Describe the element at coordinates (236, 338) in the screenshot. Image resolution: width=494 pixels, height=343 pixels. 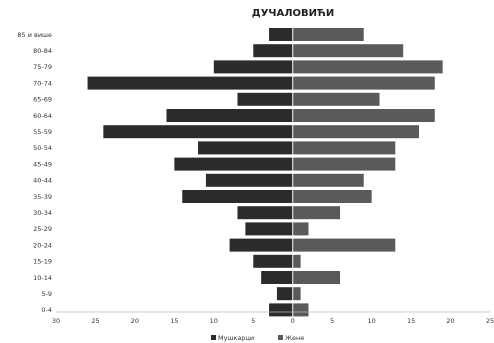
I see `legend-label: Мушкарци` at that location.